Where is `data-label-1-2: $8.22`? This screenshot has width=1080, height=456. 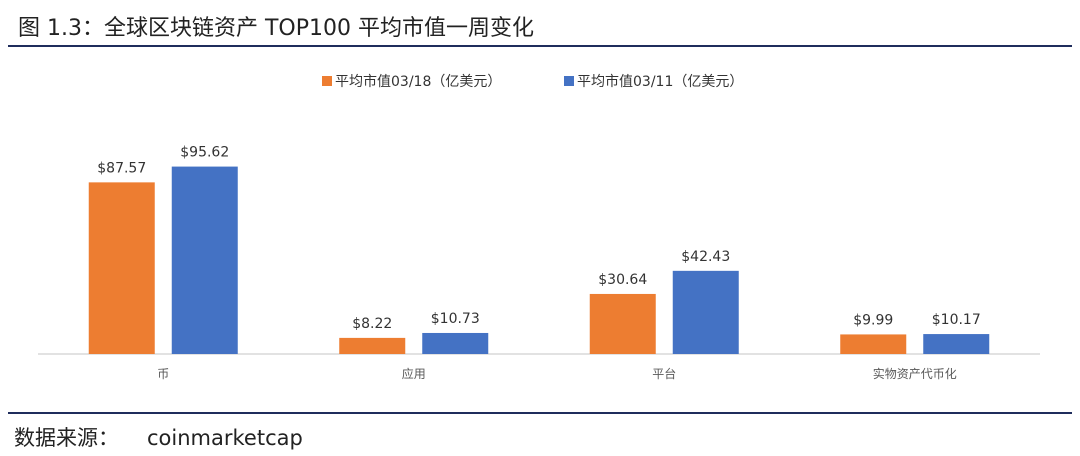
data-label-1-2: $8.22 is located at coordinates (372, 324).